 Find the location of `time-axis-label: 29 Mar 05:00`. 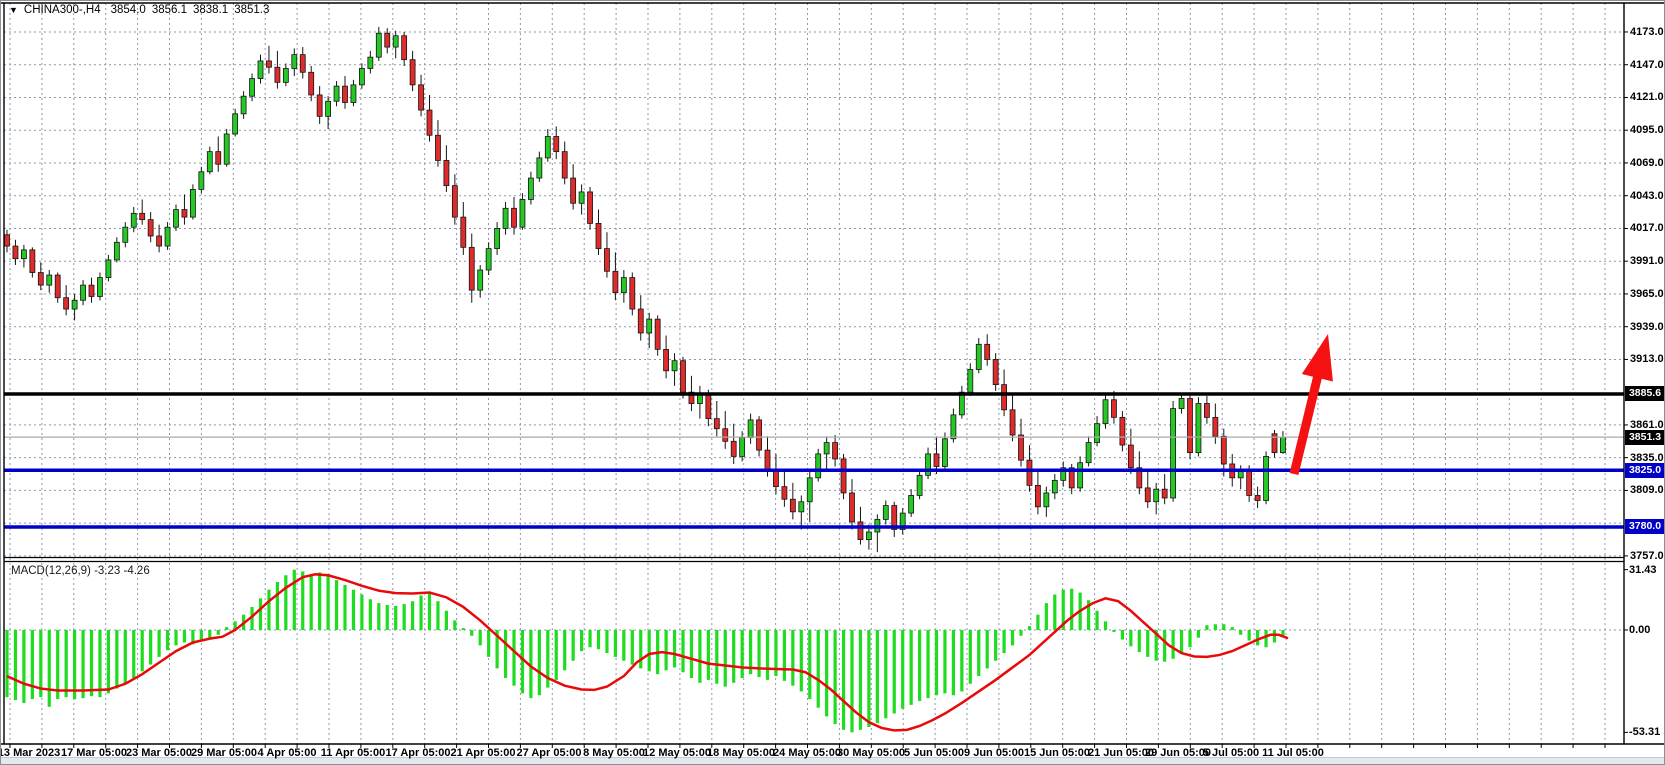

time-axis-label: 29 Mar 05:00 is located at coordinates (224, 753).